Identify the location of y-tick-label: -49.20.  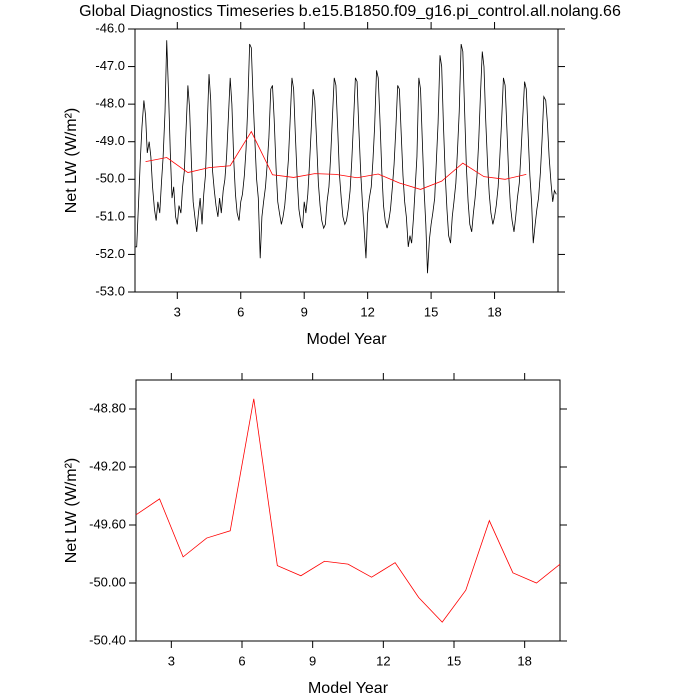
(107, 465).